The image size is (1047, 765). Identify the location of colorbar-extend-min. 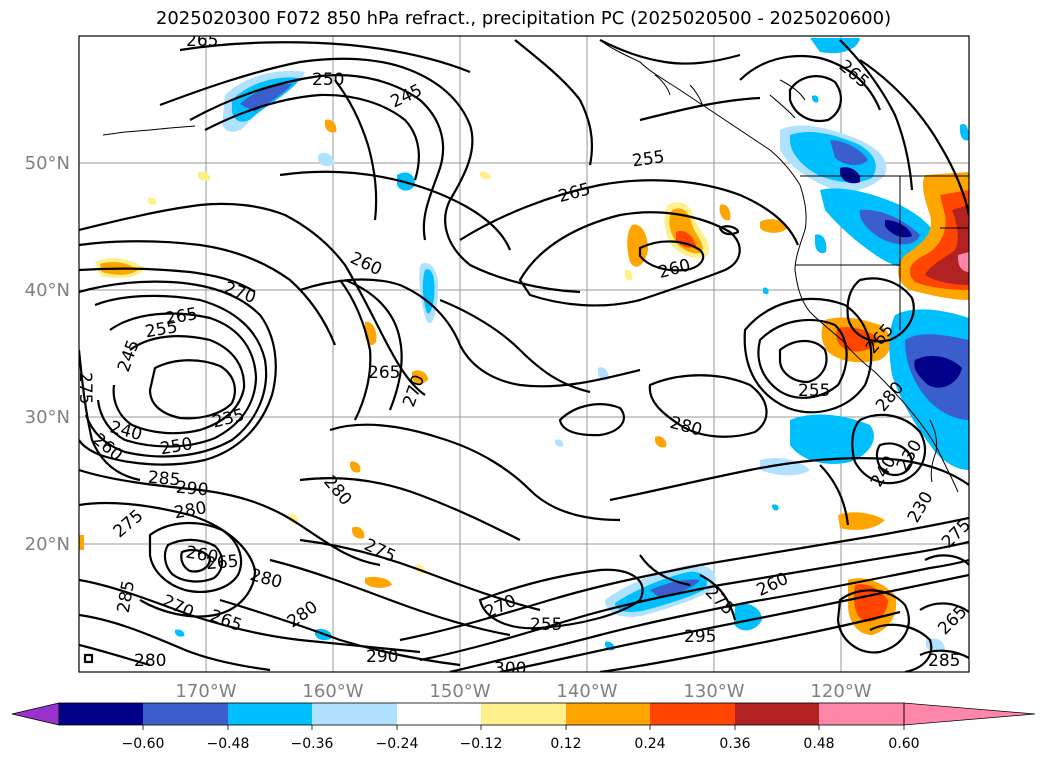
(35, 714).